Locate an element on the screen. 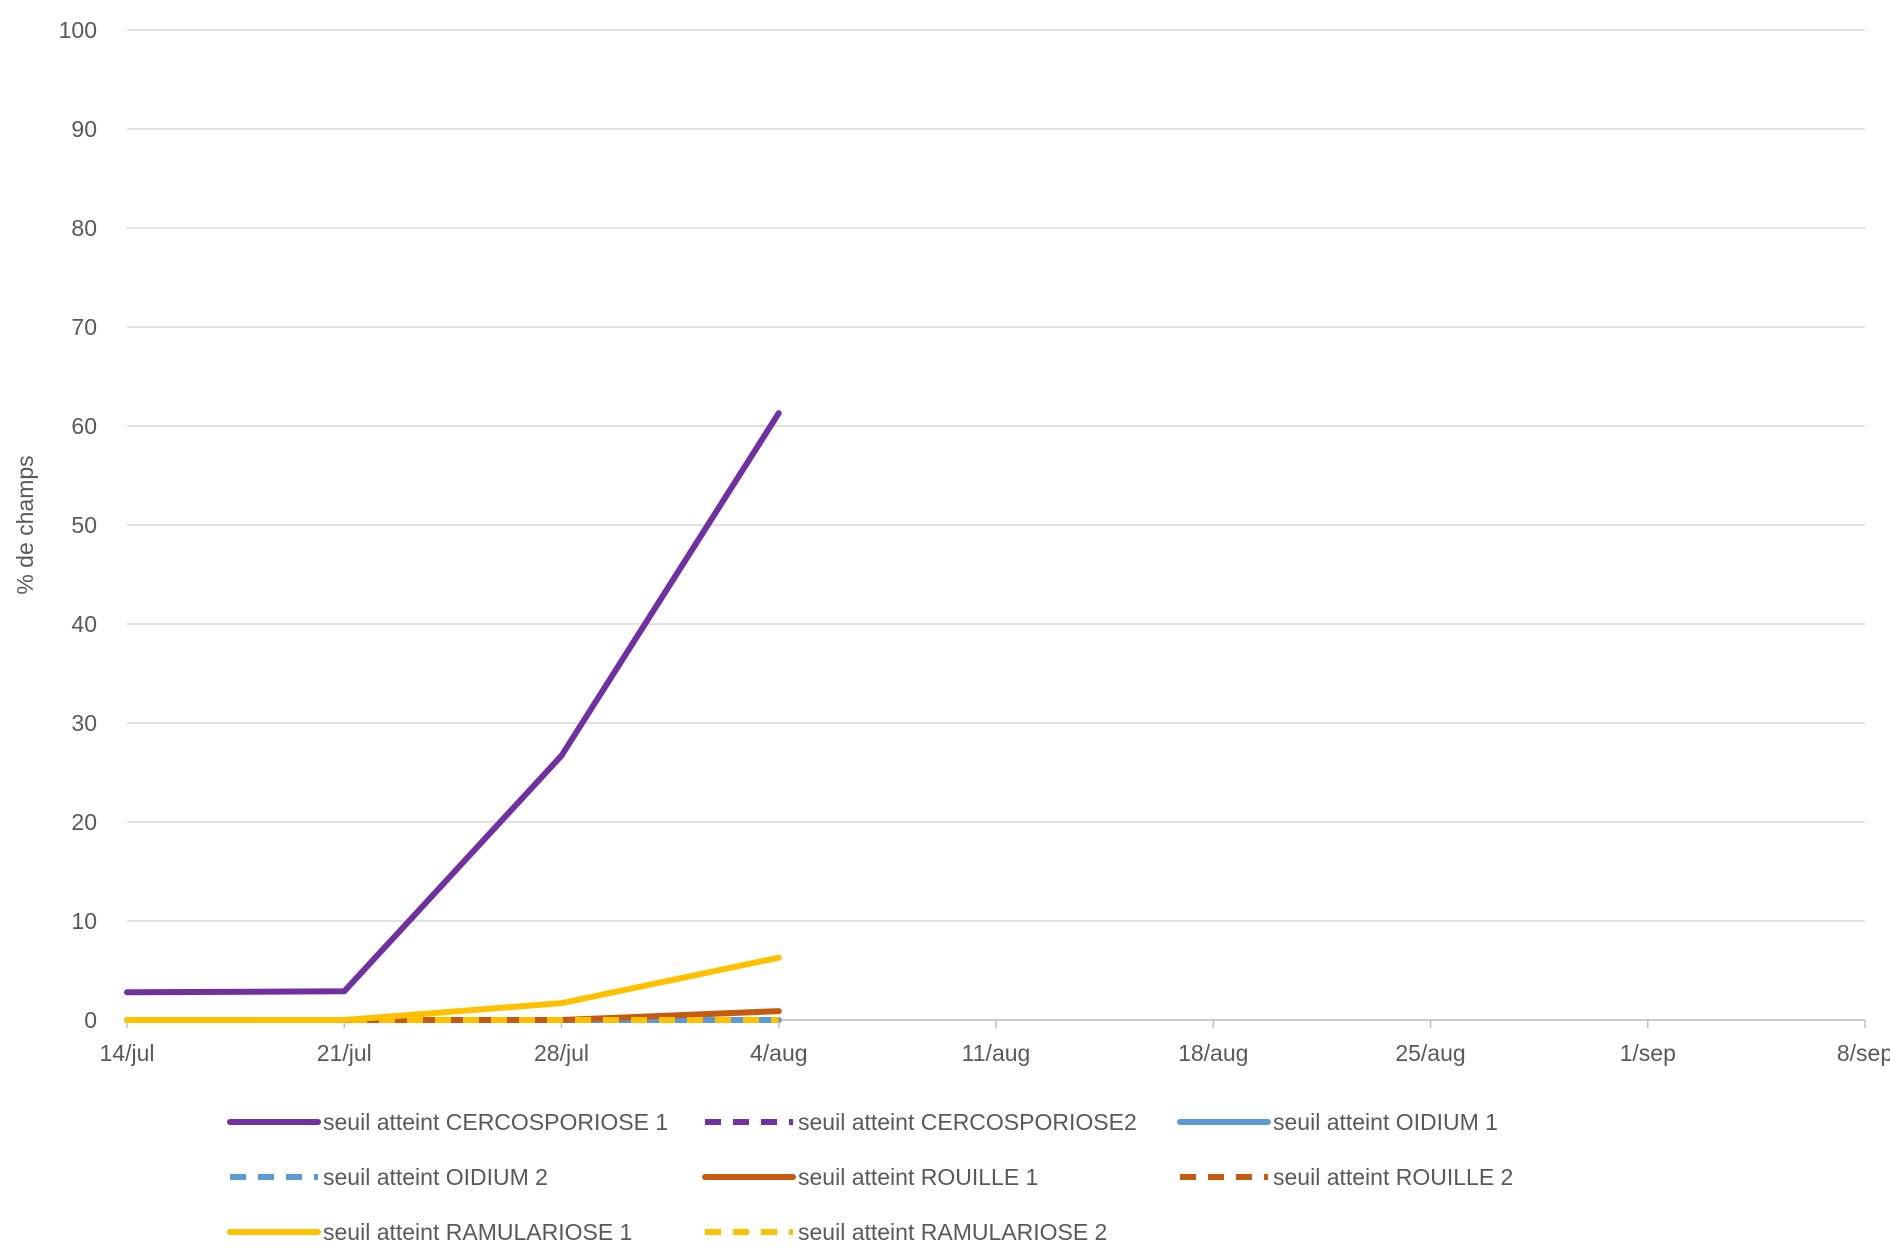 The width and height of the screenshot is (1890, 1248). legend-item: seuil atteint RAMULARIOSE 1 is located at coordinates (429, 1232).